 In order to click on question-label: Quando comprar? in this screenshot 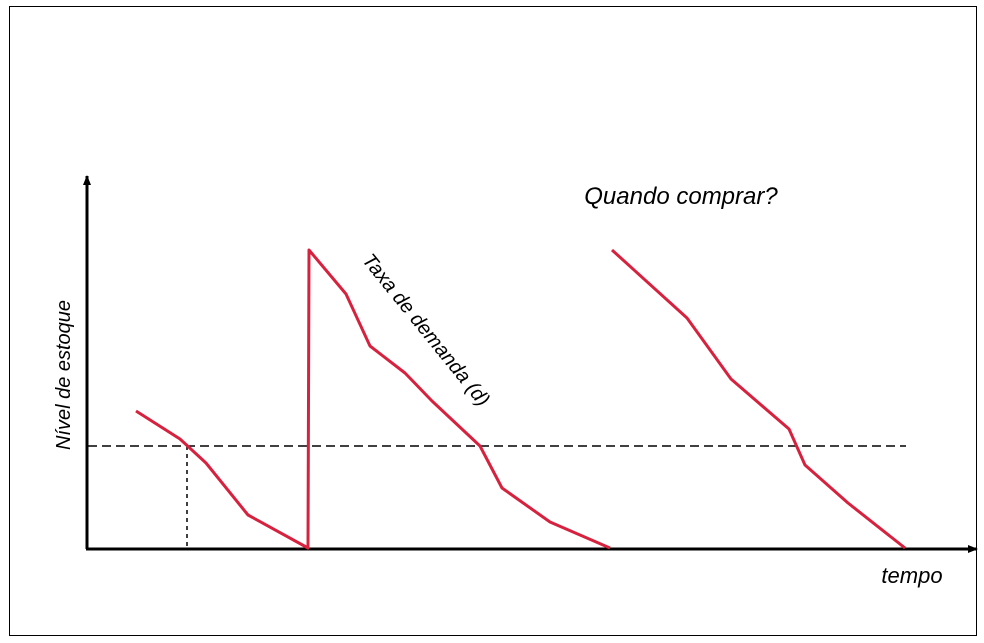, I will do `click(681, 196)`.